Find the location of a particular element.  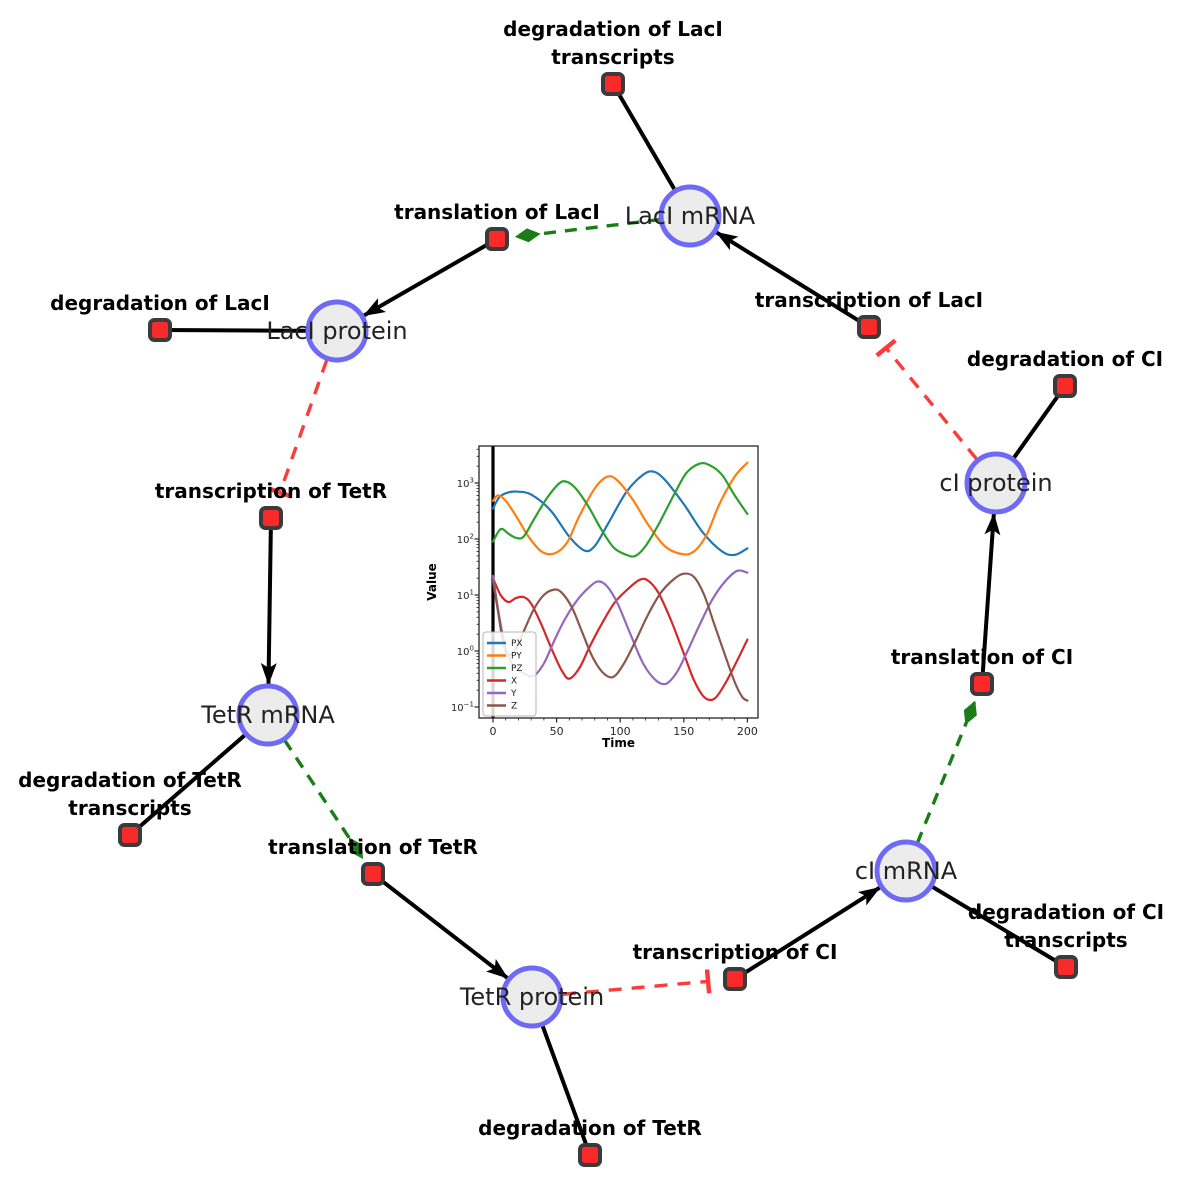

species-label-tetr_mrna: TetR mRNA is located at coordinates (267, 715).